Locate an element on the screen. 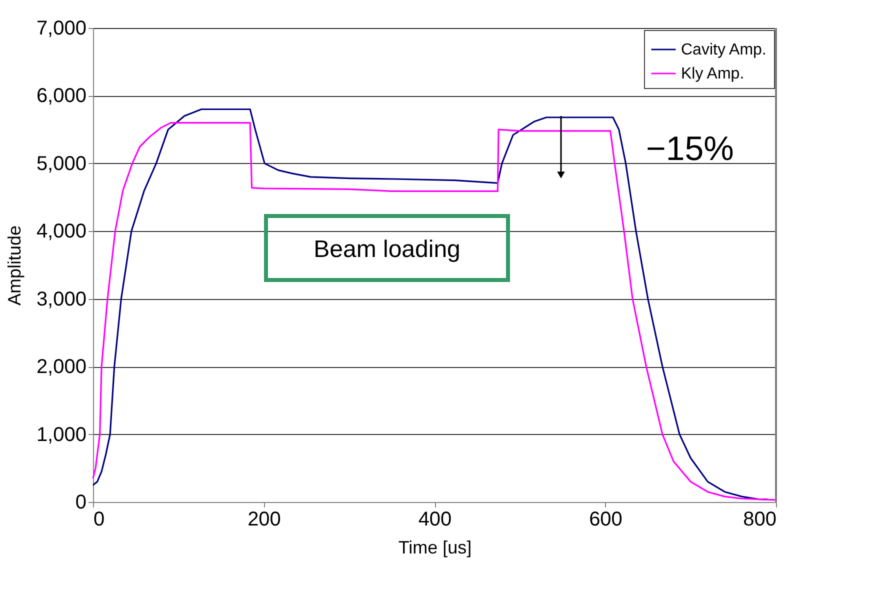 Image resolution: width=882 pixels, height=599 pixels. x-tick-label: 400 is located at coordinates (435, 519).